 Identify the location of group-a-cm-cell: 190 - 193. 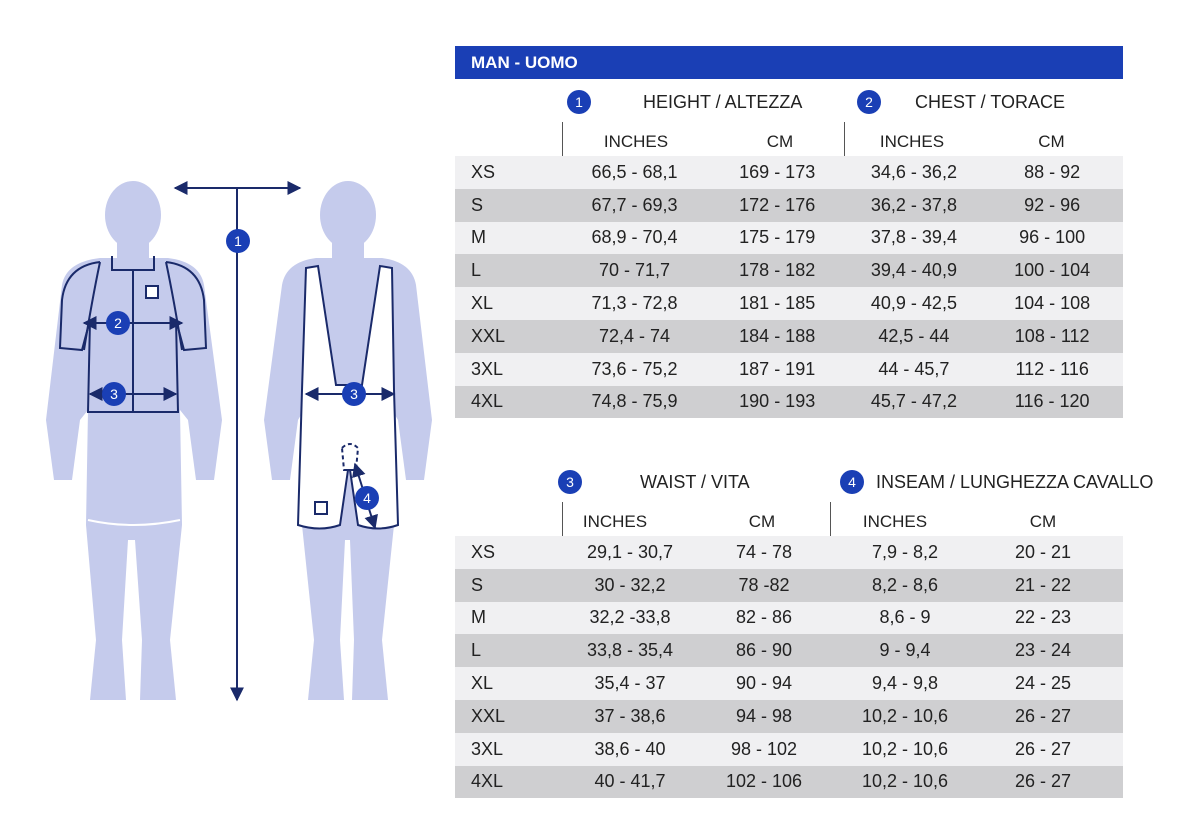
(777, 401).